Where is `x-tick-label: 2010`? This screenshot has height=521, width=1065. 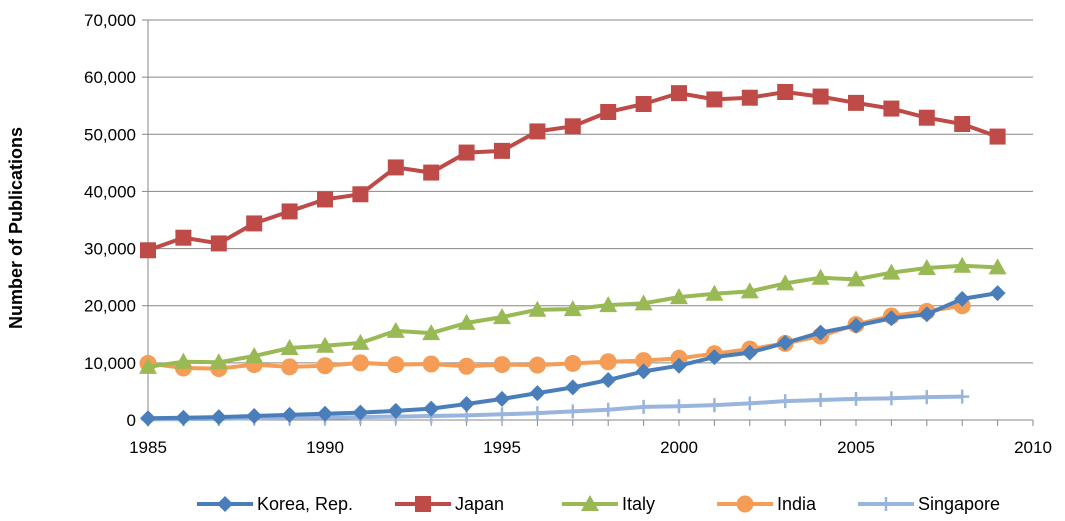
x-tick-label: 2010 is located at coordinates (1033, 447).